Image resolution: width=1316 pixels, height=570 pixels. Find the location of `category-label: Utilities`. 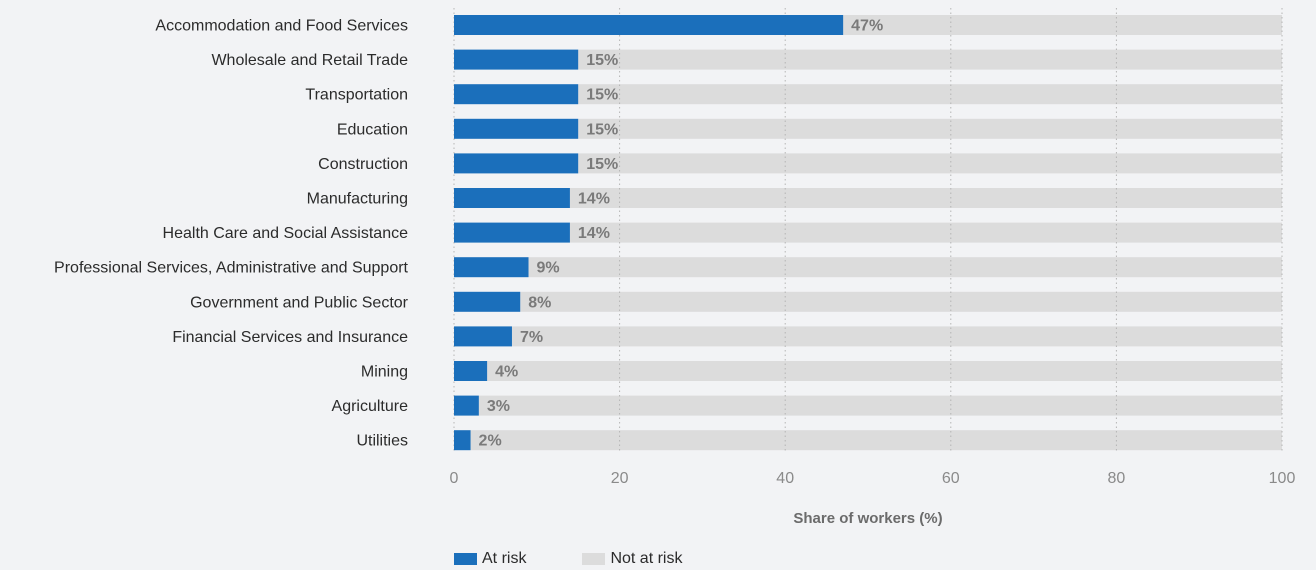

category-label: Utilities is located at coordinates (382, 441).